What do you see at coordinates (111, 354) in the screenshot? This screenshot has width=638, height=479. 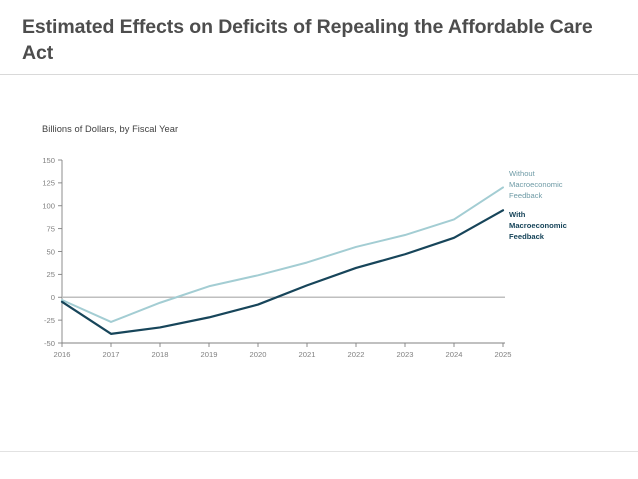 I see `x-axis-tick-label: 2017` at bounding box center [111, 354].